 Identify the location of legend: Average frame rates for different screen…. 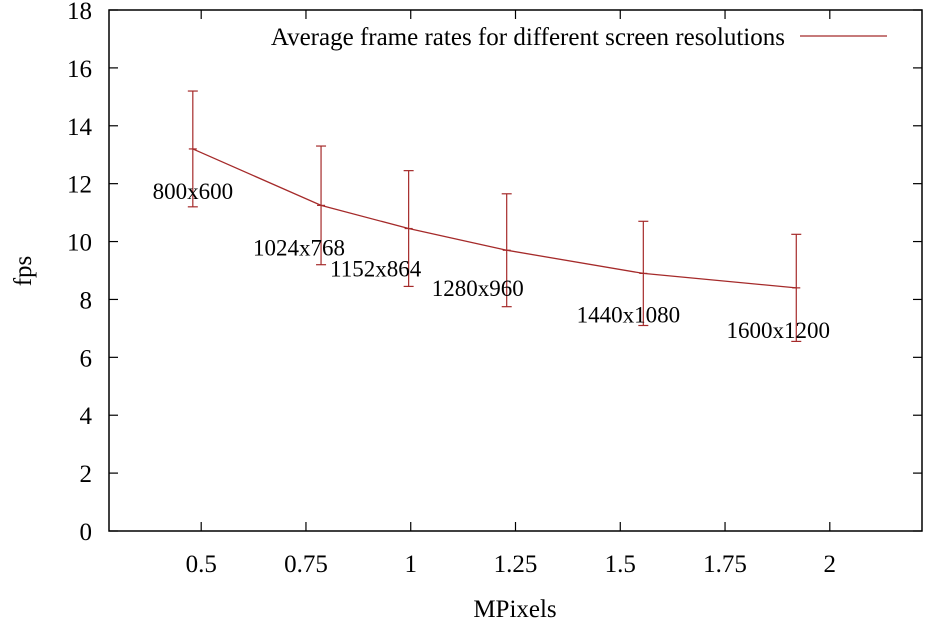
(579, 37).